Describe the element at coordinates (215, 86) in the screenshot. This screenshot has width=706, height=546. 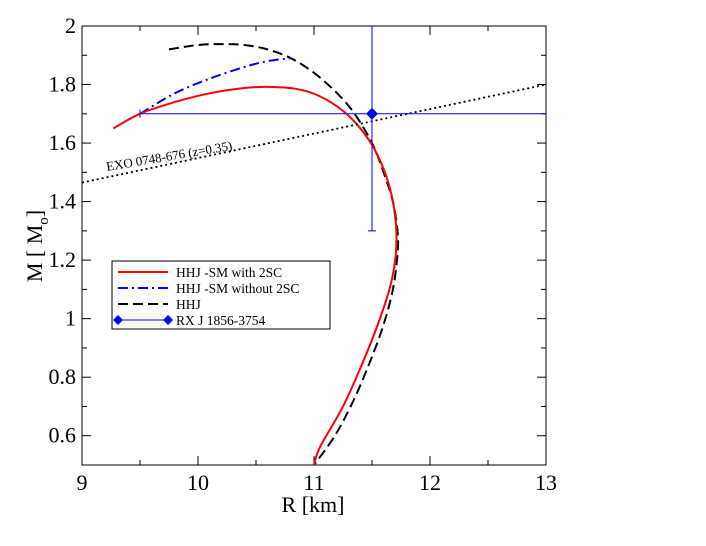
I see `series-line-hhj-sm-without-2sc` at that location.